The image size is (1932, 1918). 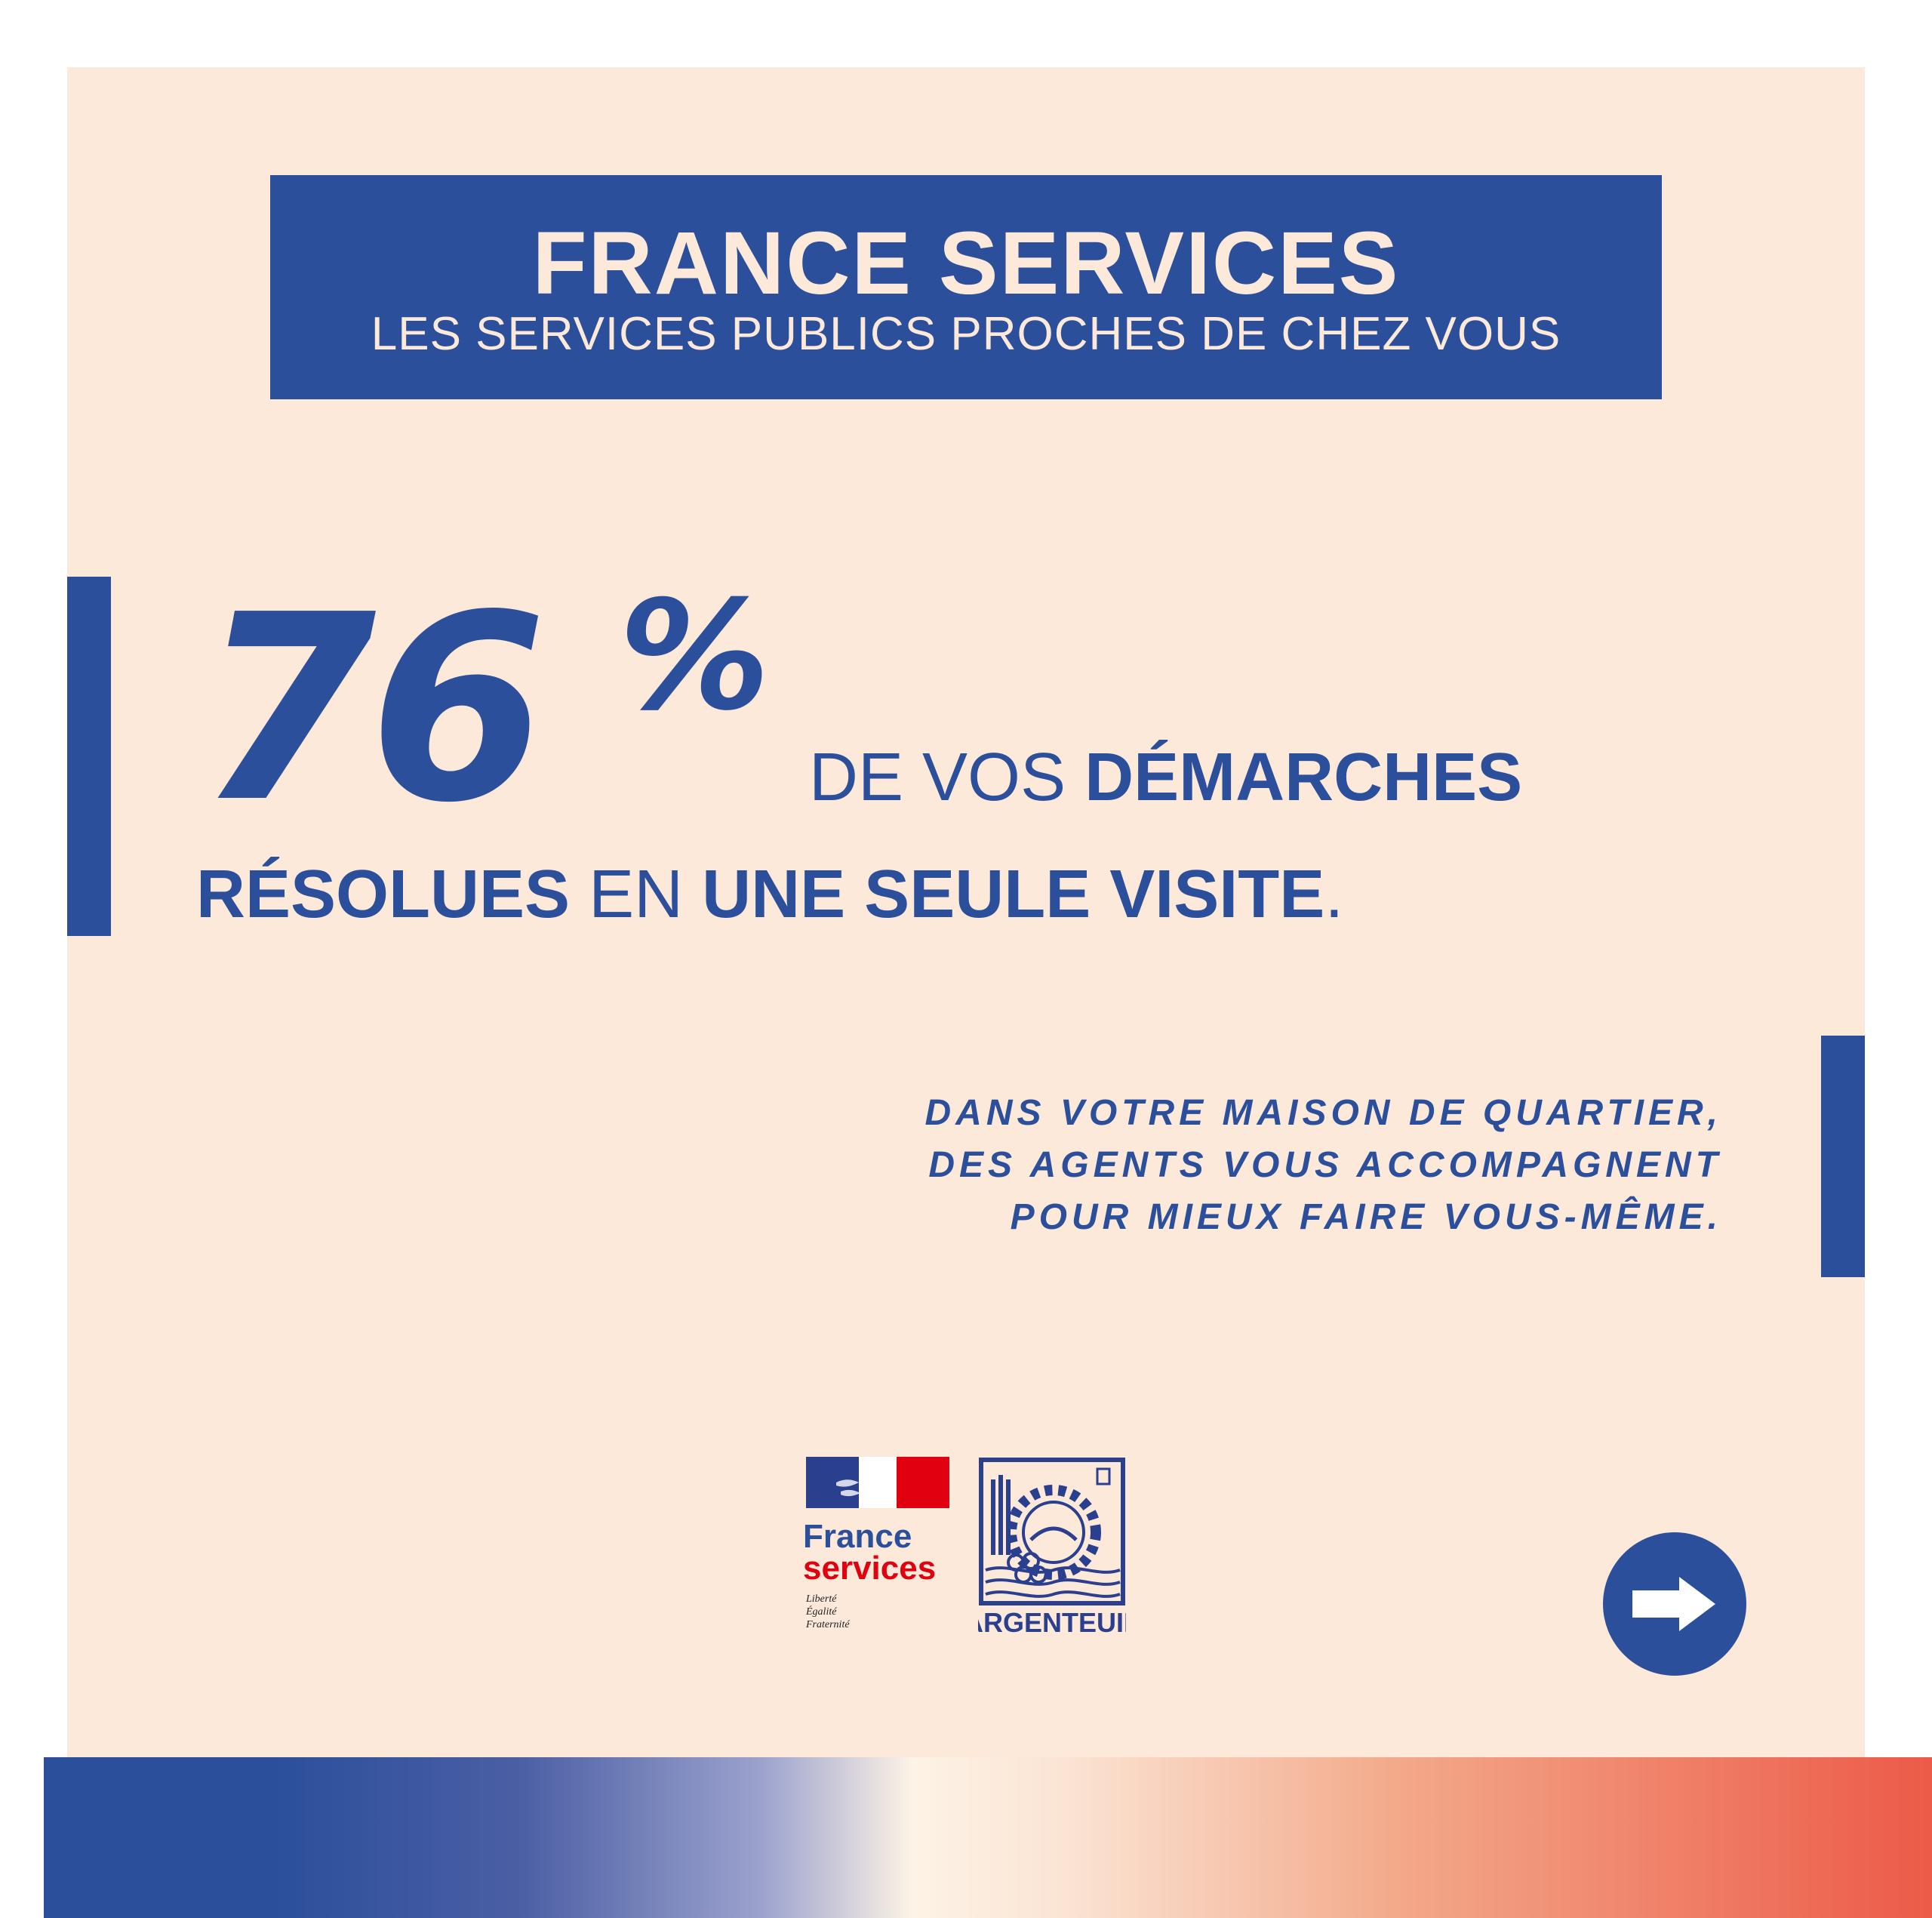 I want to click on argenteuil-crest-icon: ARGENTEUIL, so click(x=1052, y=1548).